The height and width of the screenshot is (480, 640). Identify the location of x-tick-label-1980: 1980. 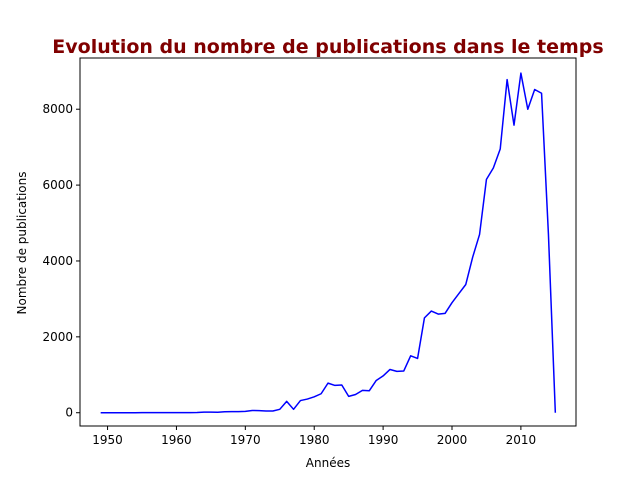
(314, 440).